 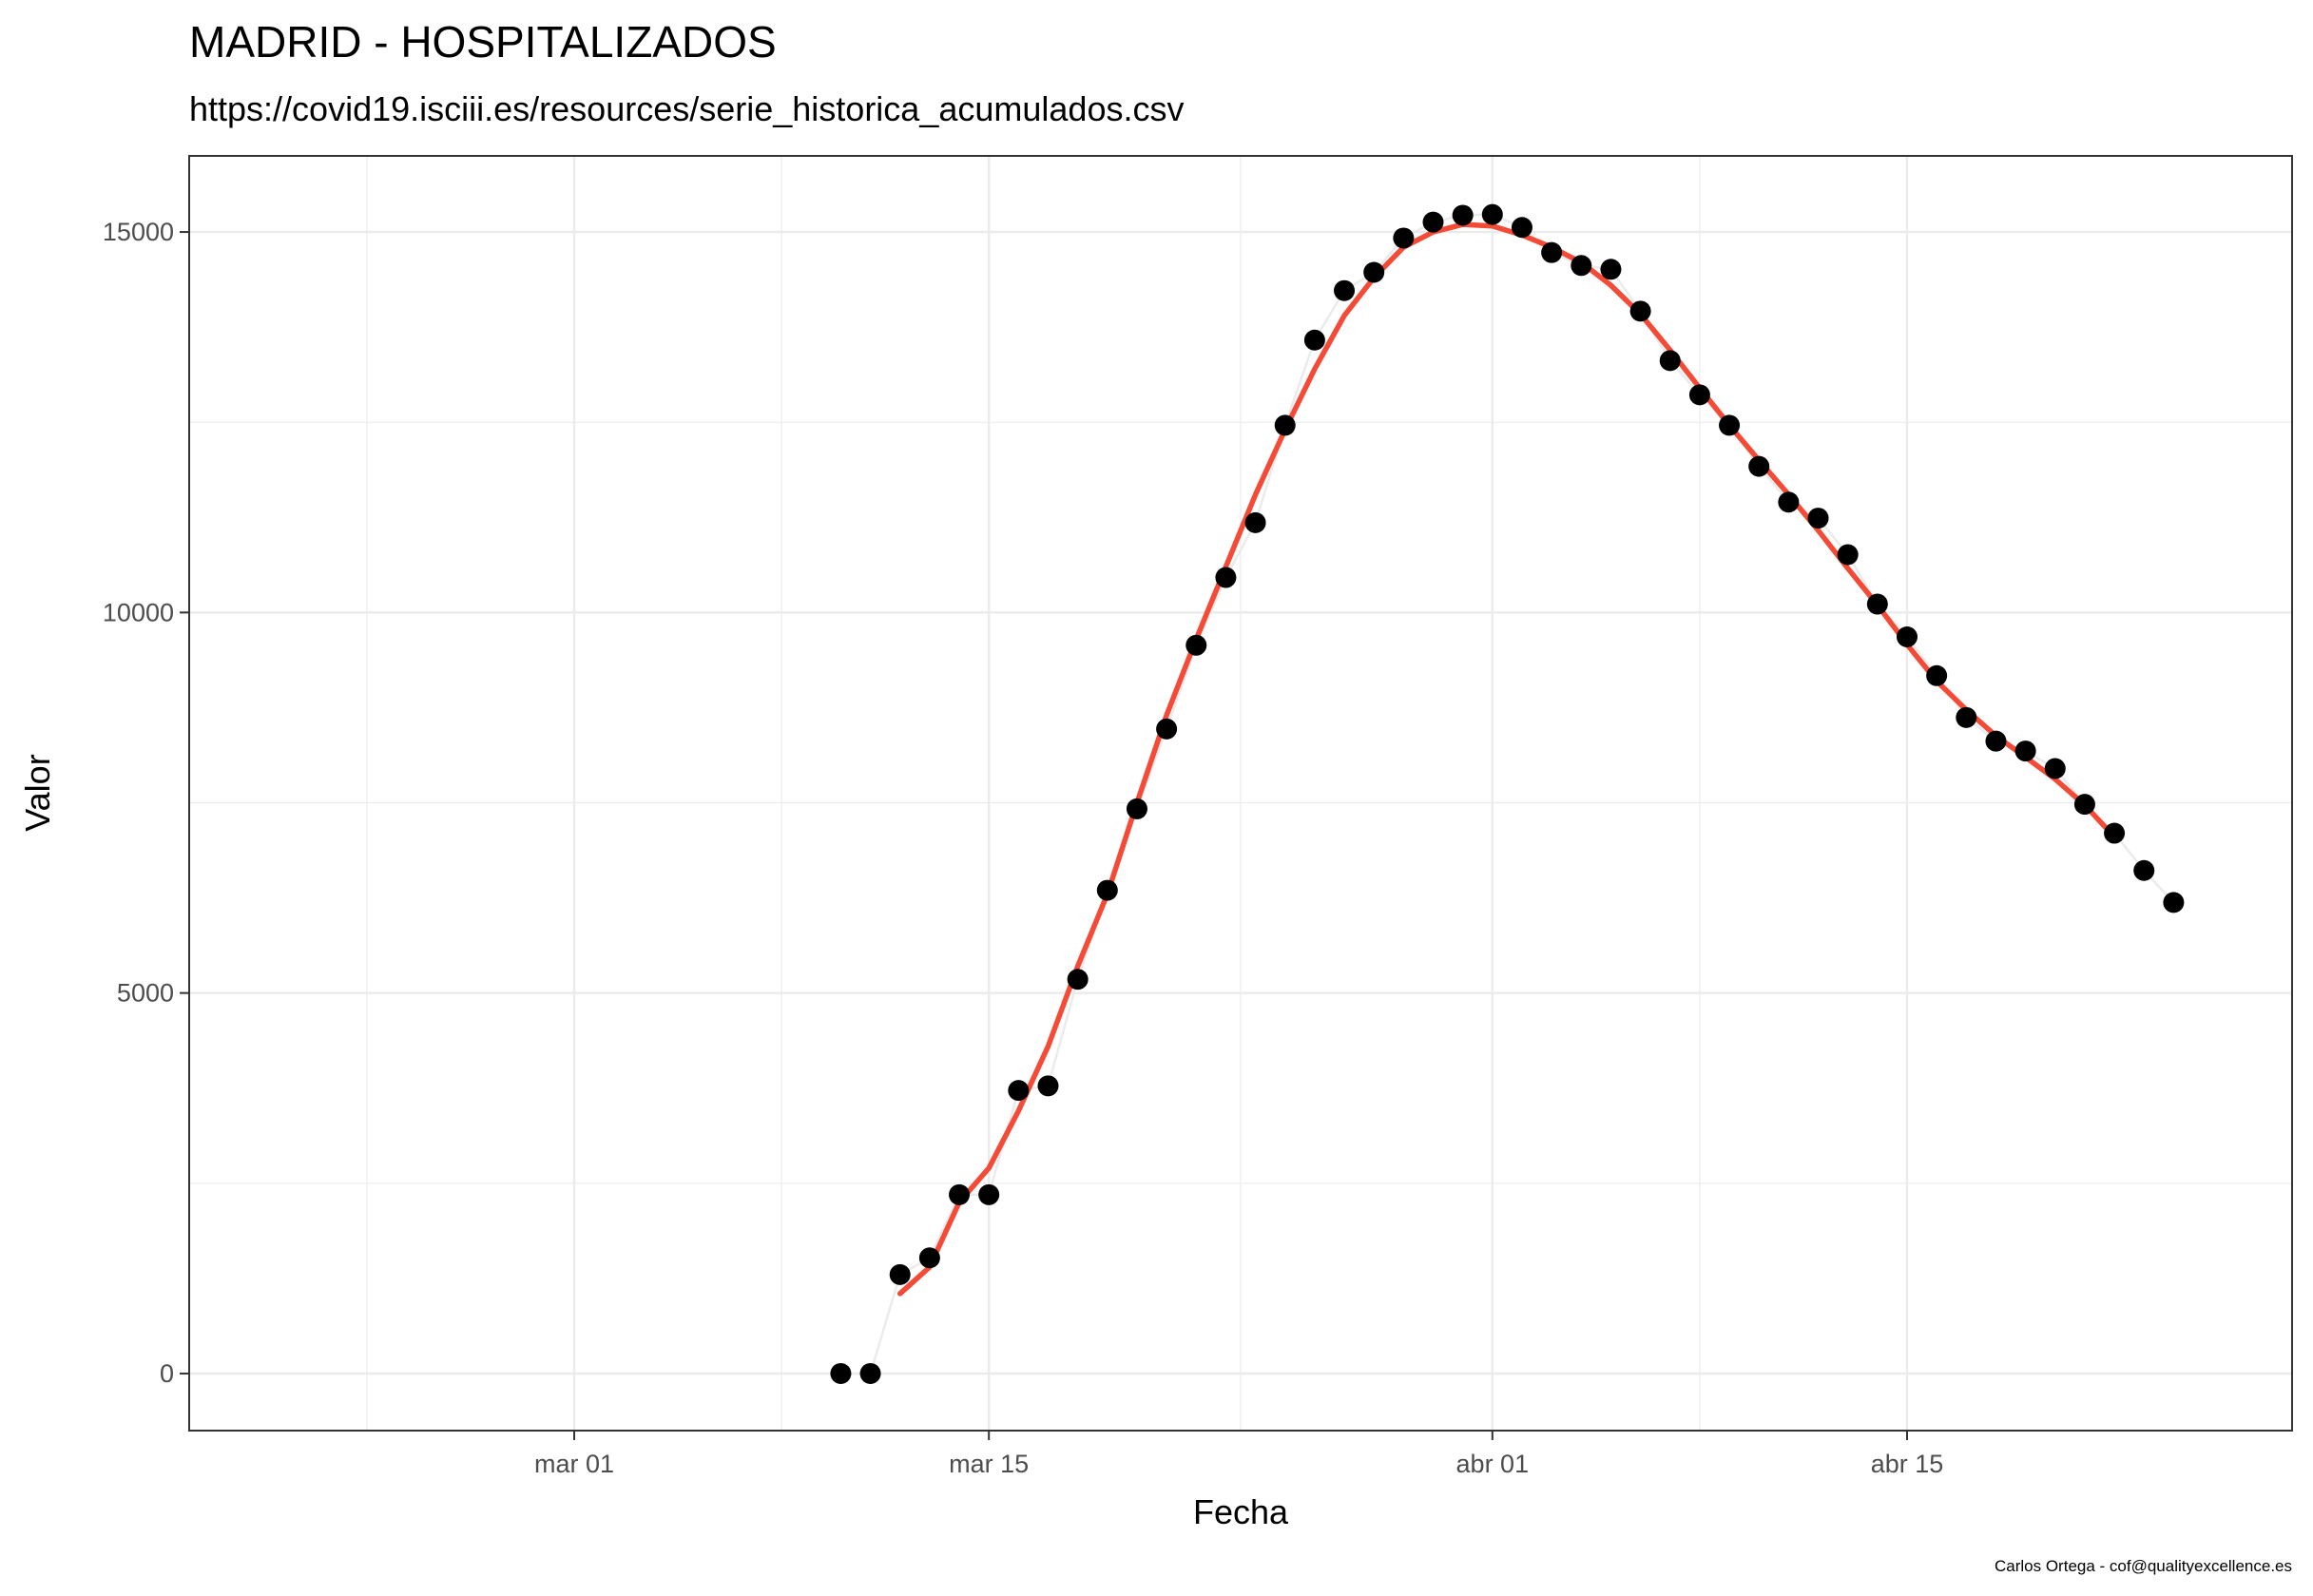 What do you see at coordinates (1239, 1454) in the screenshot?
I see `x-axis-ticks: mar 01 mar 15 abr 01 abr 15` at bounding box center [1239, 1454].